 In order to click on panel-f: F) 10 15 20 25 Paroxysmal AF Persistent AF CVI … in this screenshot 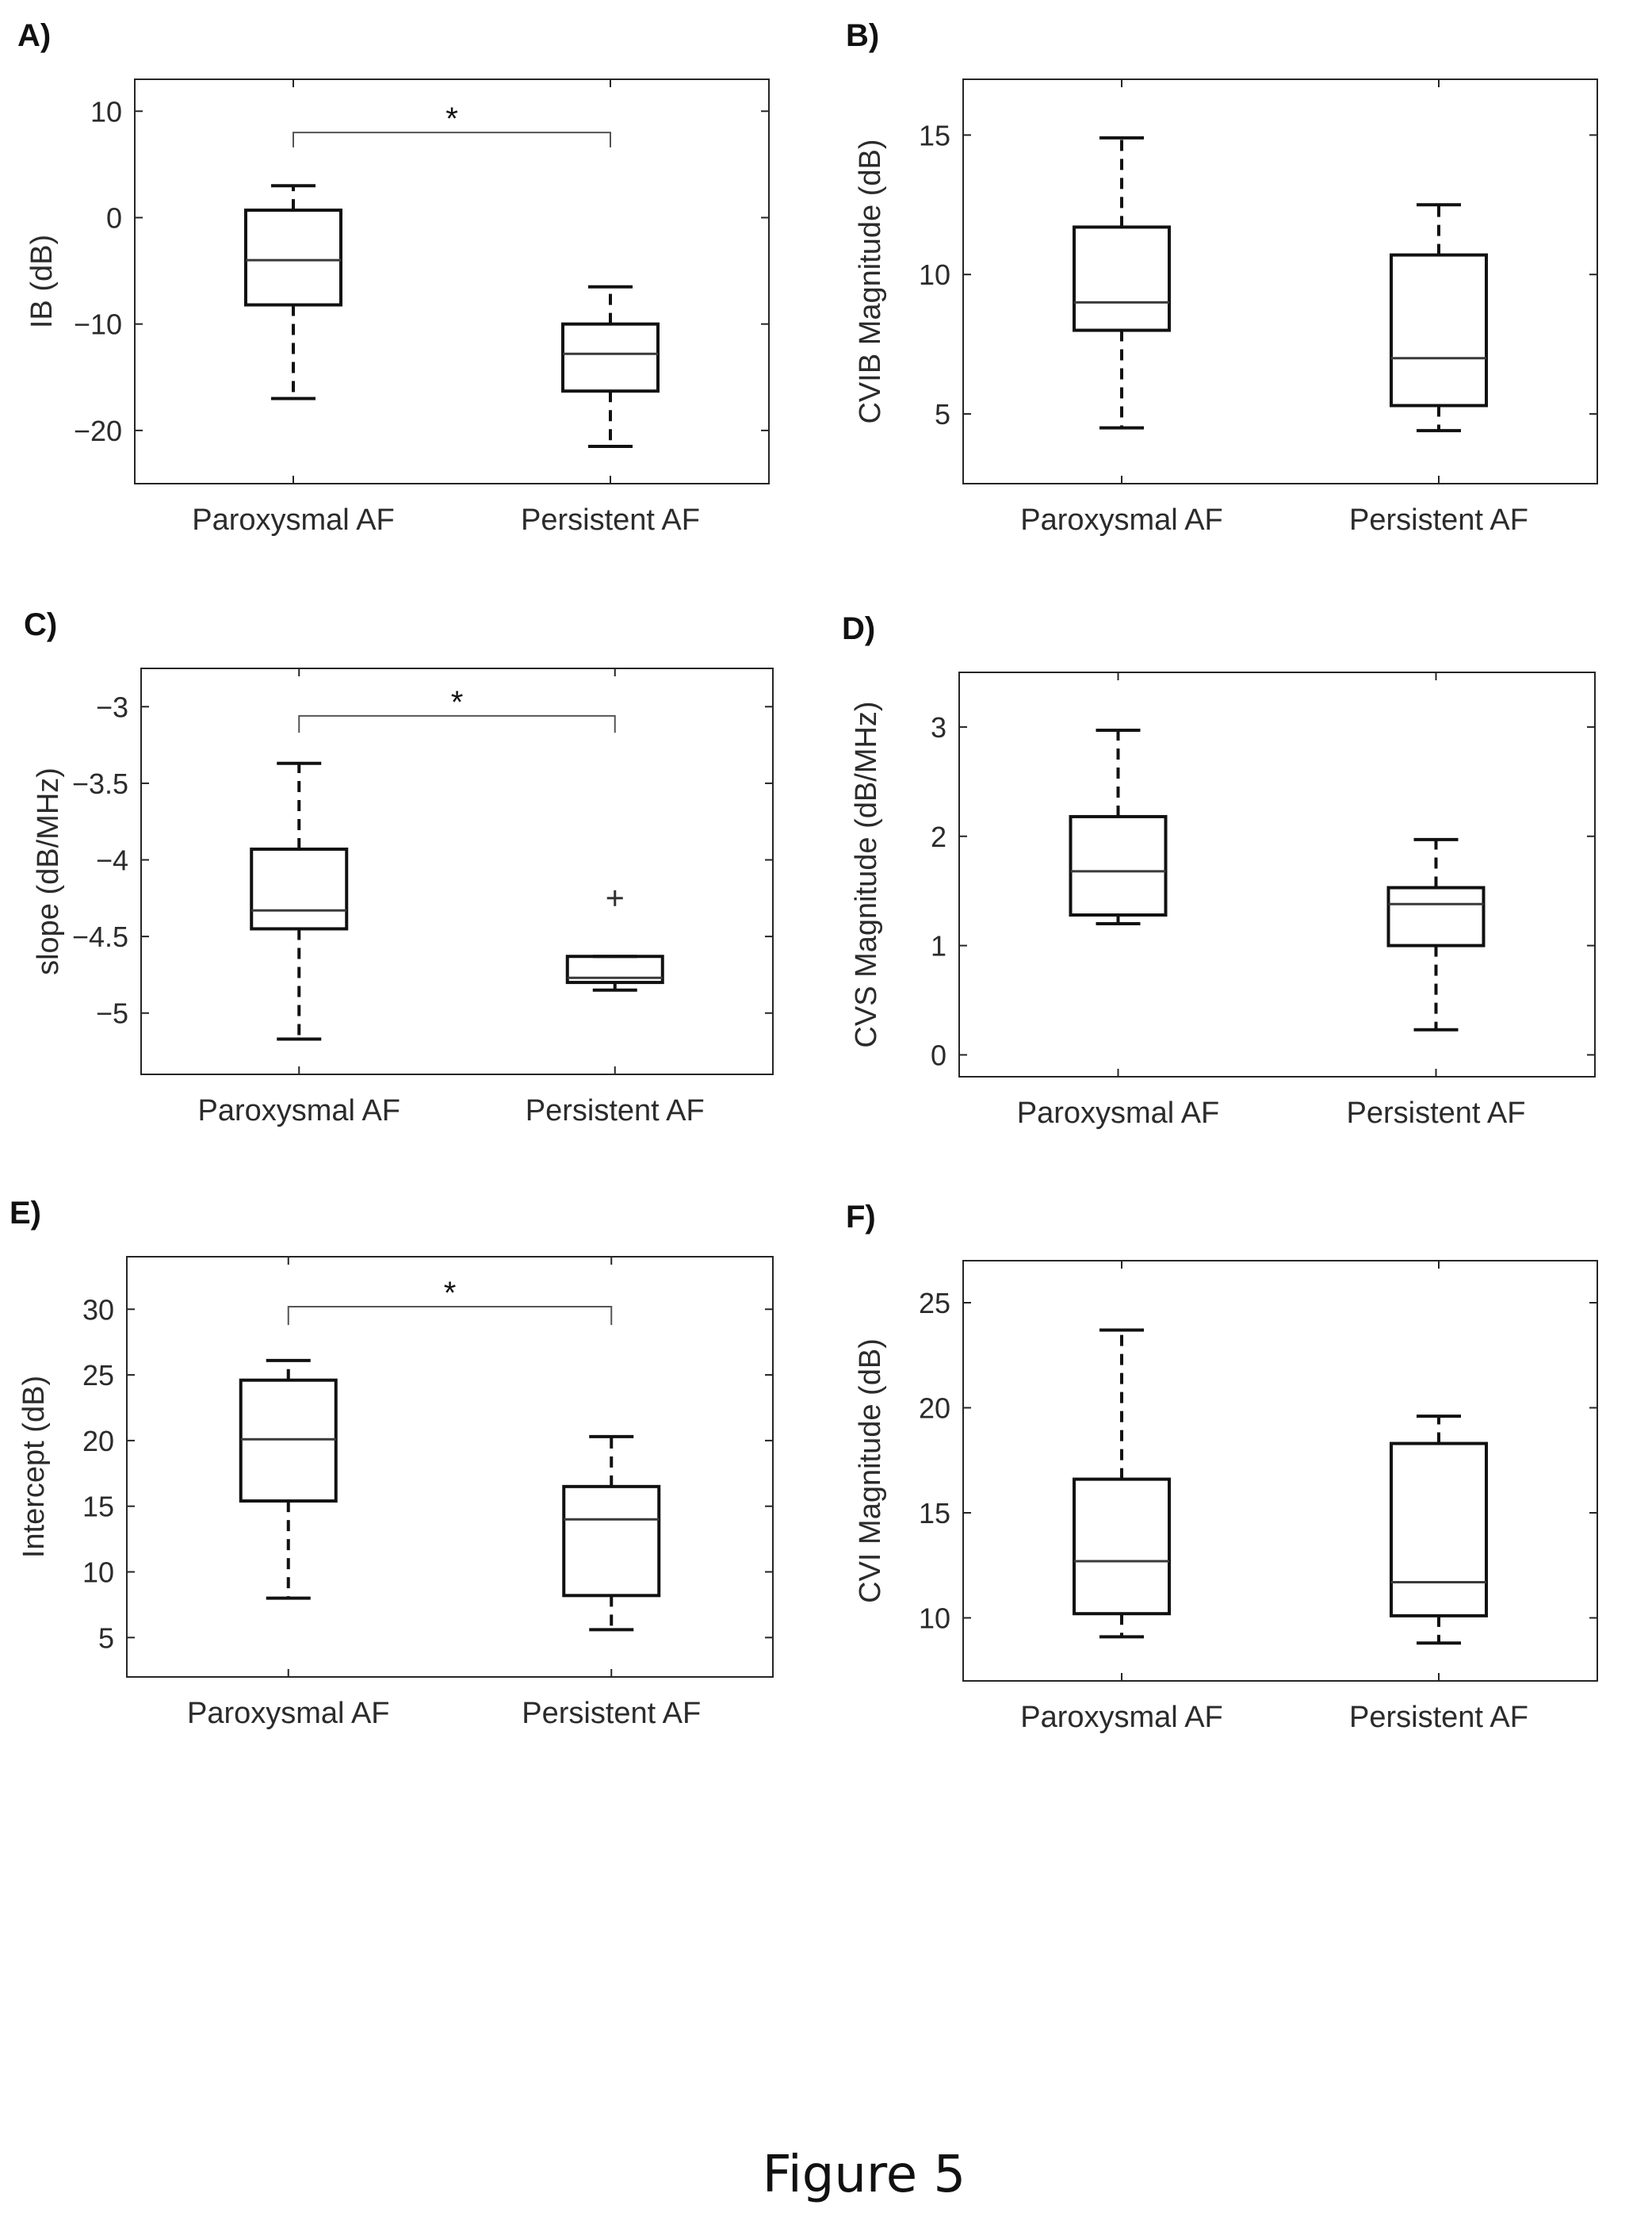, I will do `click(1222, 1467)`.